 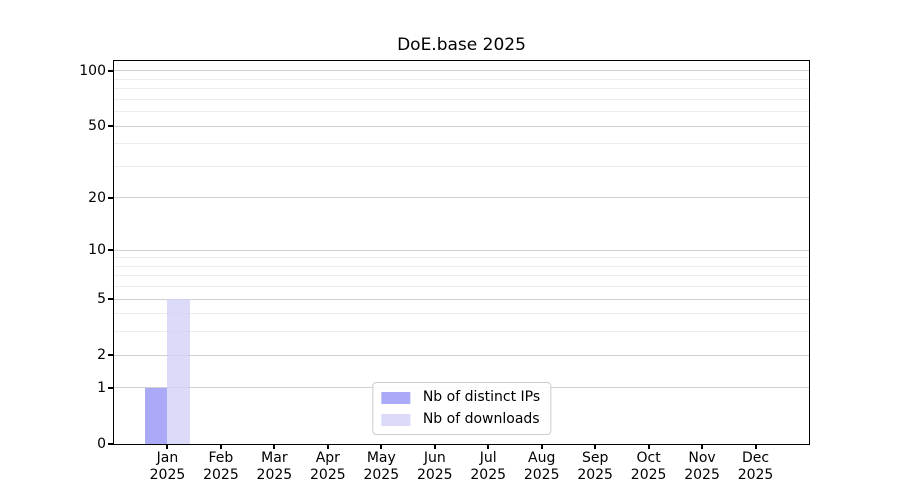 I want to click on x-tick-month: Jun, so click(x=434, y=458).